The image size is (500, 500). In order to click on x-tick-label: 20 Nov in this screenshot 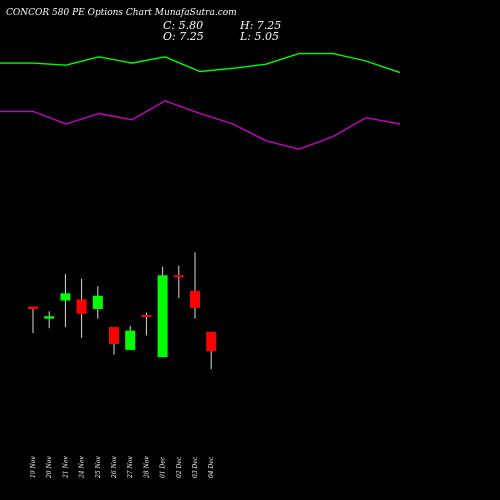, I will do `click(49, 467)`.